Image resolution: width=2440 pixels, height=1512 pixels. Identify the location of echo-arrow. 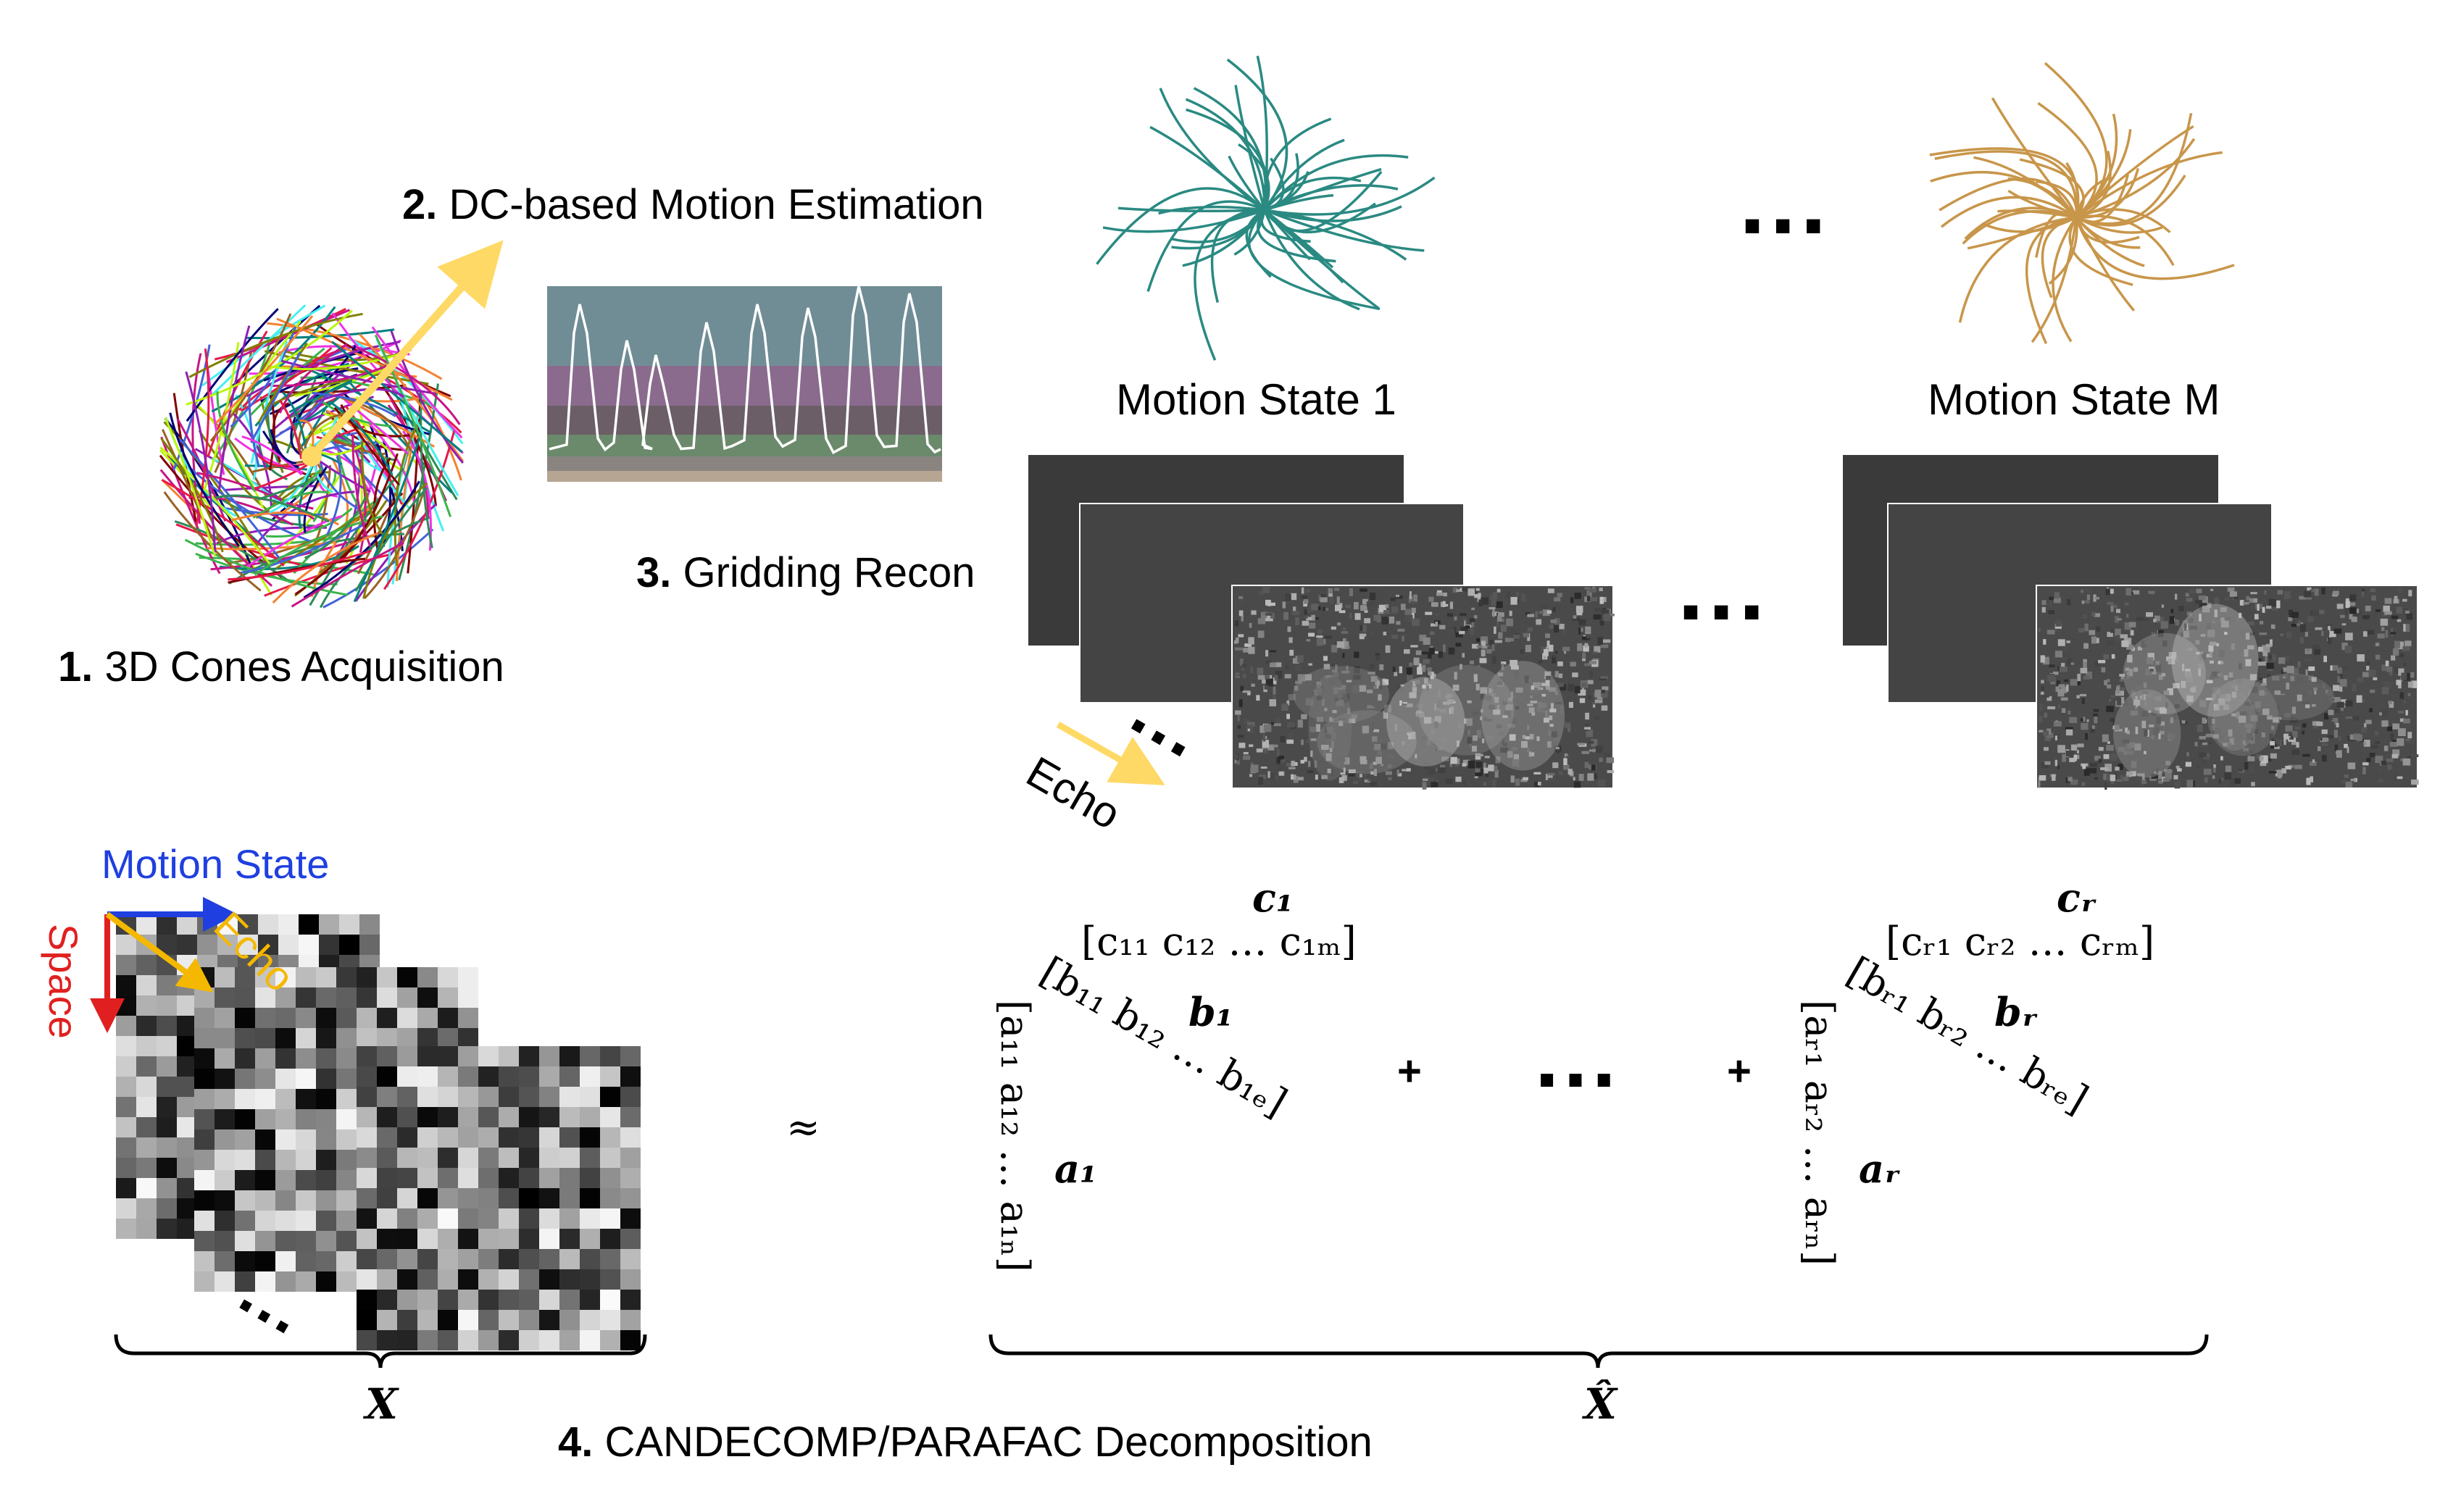
(1110, 753).